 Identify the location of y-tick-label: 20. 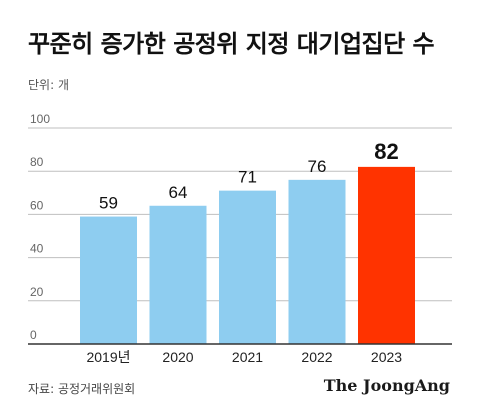
(37, 292).